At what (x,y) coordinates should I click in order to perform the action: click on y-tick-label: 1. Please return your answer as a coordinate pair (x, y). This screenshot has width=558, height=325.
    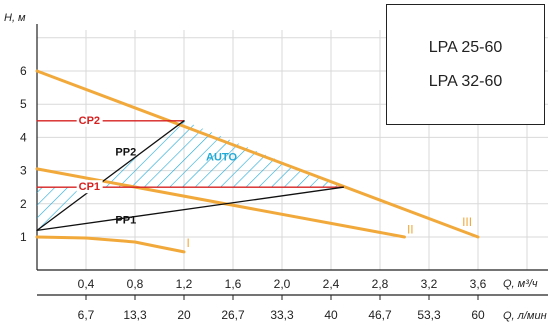
    Looking at the image, I should click on (23, 237).